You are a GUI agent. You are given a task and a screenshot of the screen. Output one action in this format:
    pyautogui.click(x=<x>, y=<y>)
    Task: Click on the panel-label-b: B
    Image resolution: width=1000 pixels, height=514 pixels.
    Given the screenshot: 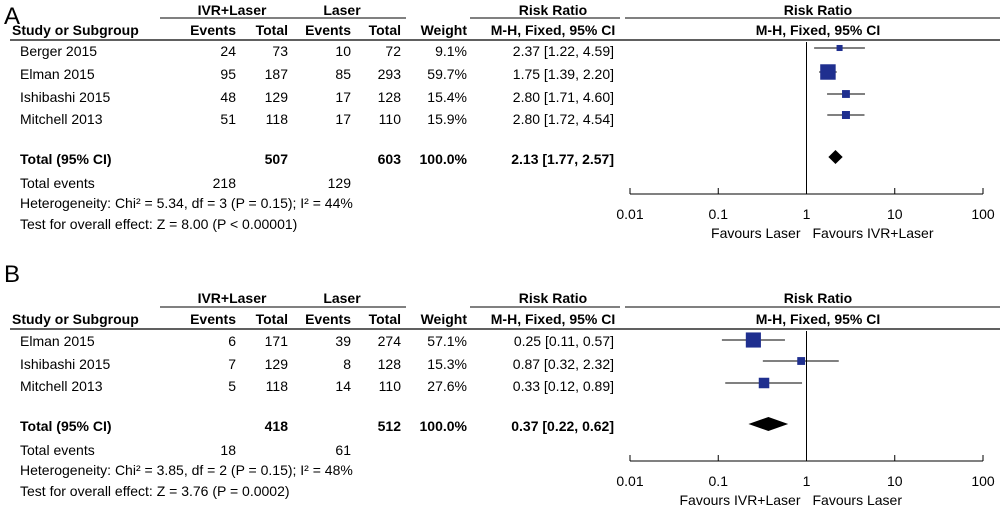 What is the action you would take?
    pyautogui.click(x=12, y=274)
    